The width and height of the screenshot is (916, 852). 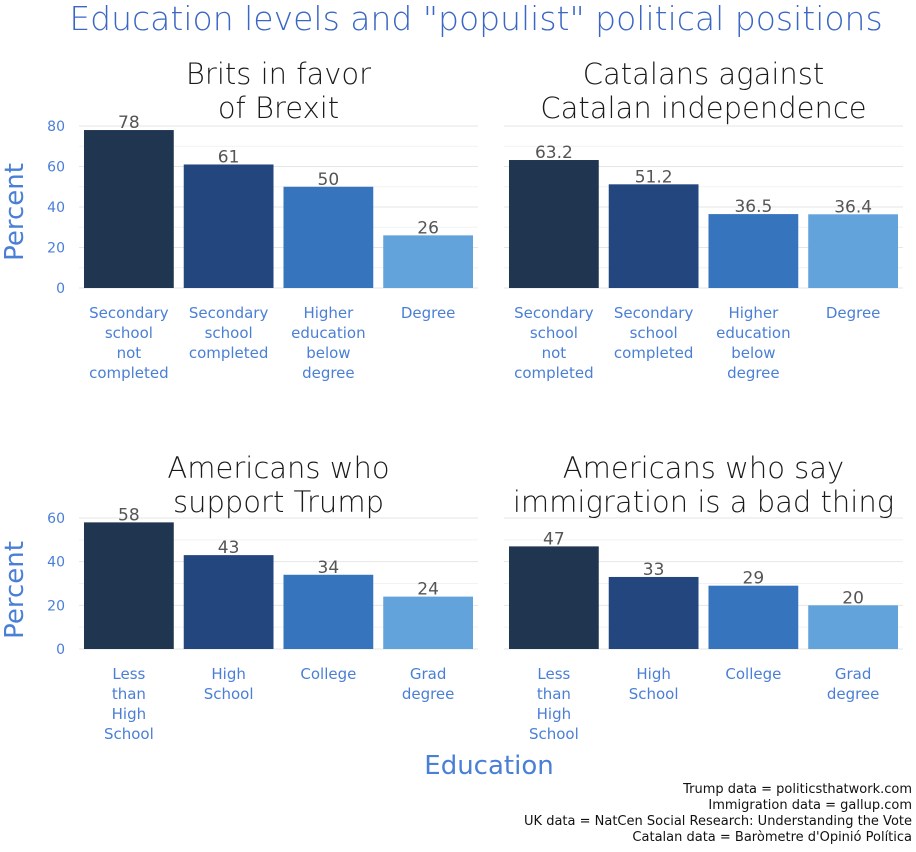 What do you see at coordinates (129, 123) in the screenshot?
I see `bar-value-label: 78` at bounding box center [129, 123].